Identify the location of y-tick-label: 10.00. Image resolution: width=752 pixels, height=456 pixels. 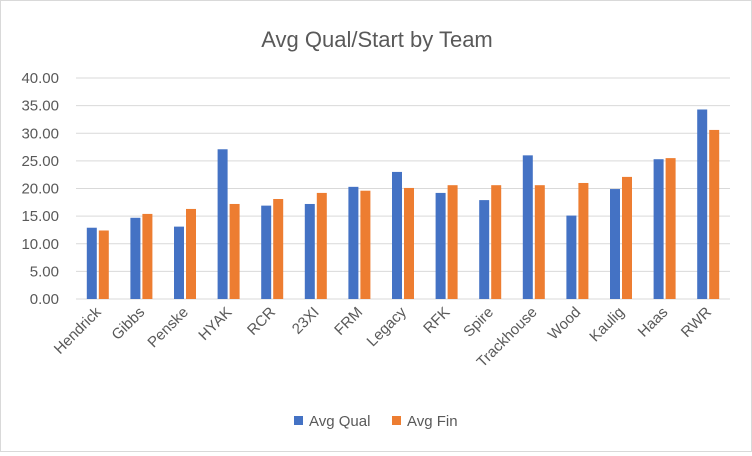
(40, 244).